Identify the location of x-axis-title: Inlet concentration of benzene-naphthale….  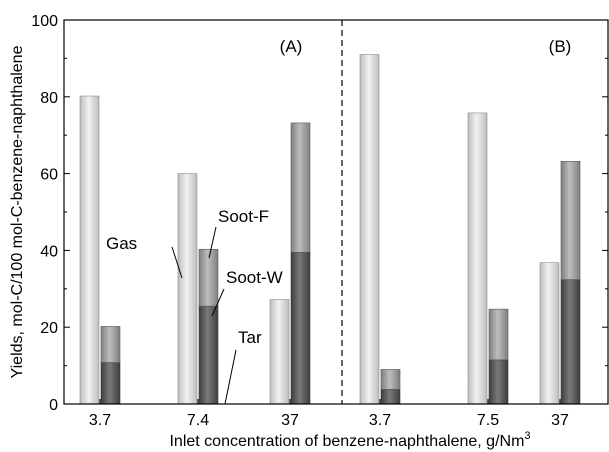
(349, 440).